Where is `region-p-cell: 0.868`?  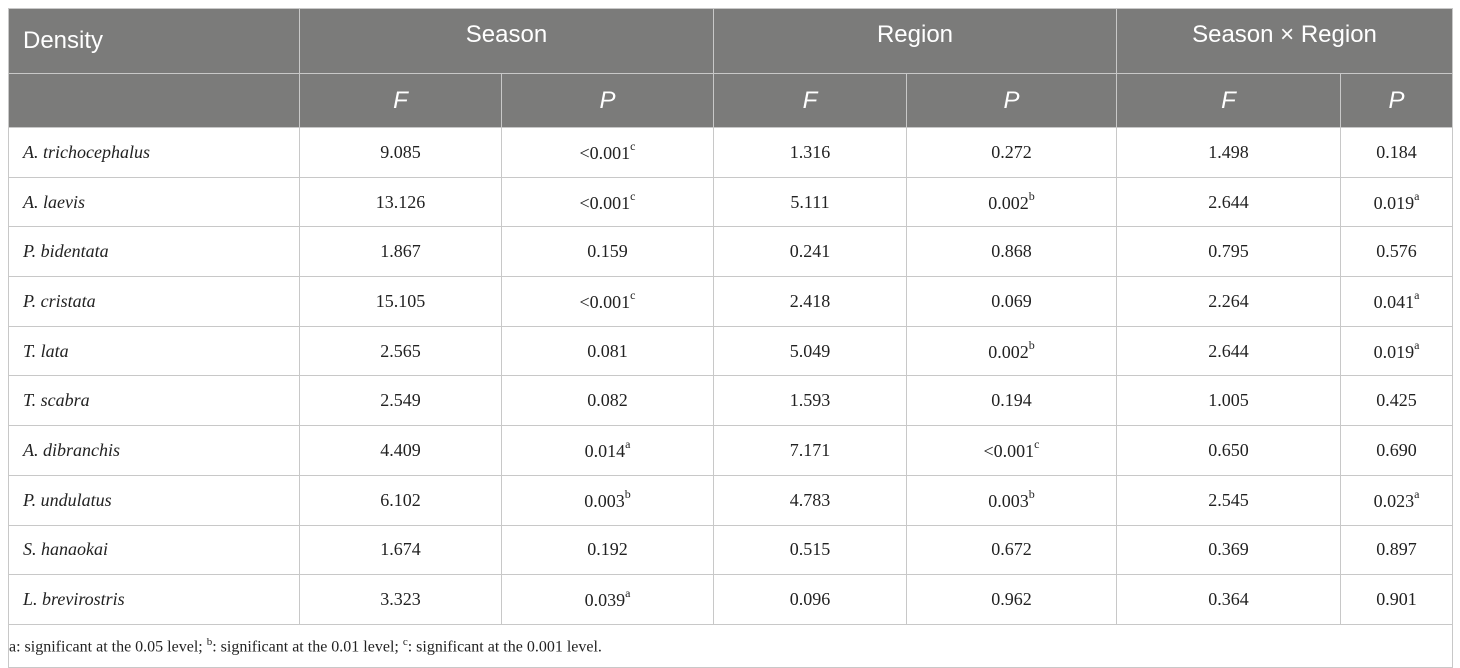 region-p-cell: 0.868 is located at coordinates (1011, 252).